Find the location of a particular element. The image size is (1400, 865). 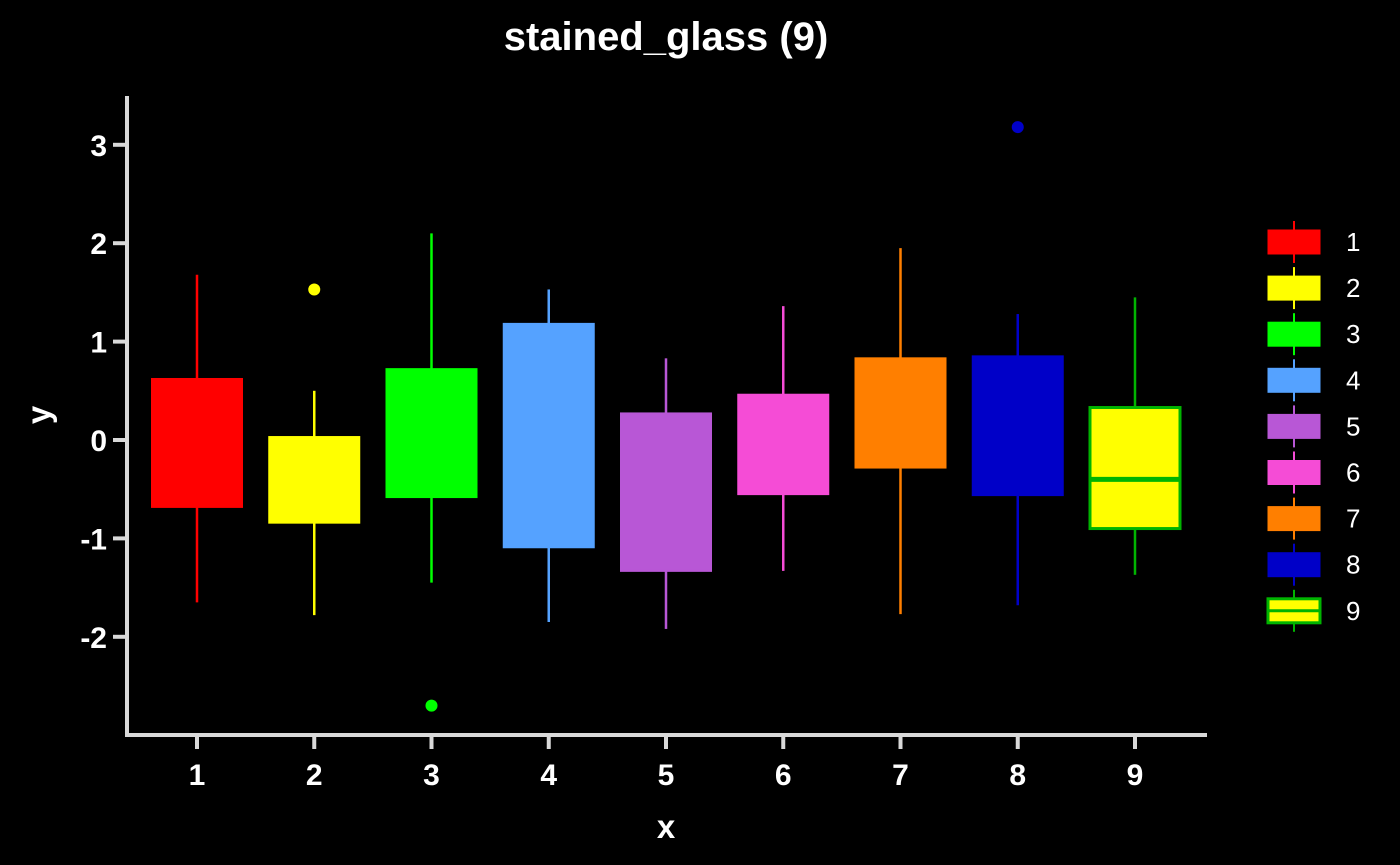

legend-label: 1 is located at coordinates (1353, 242).